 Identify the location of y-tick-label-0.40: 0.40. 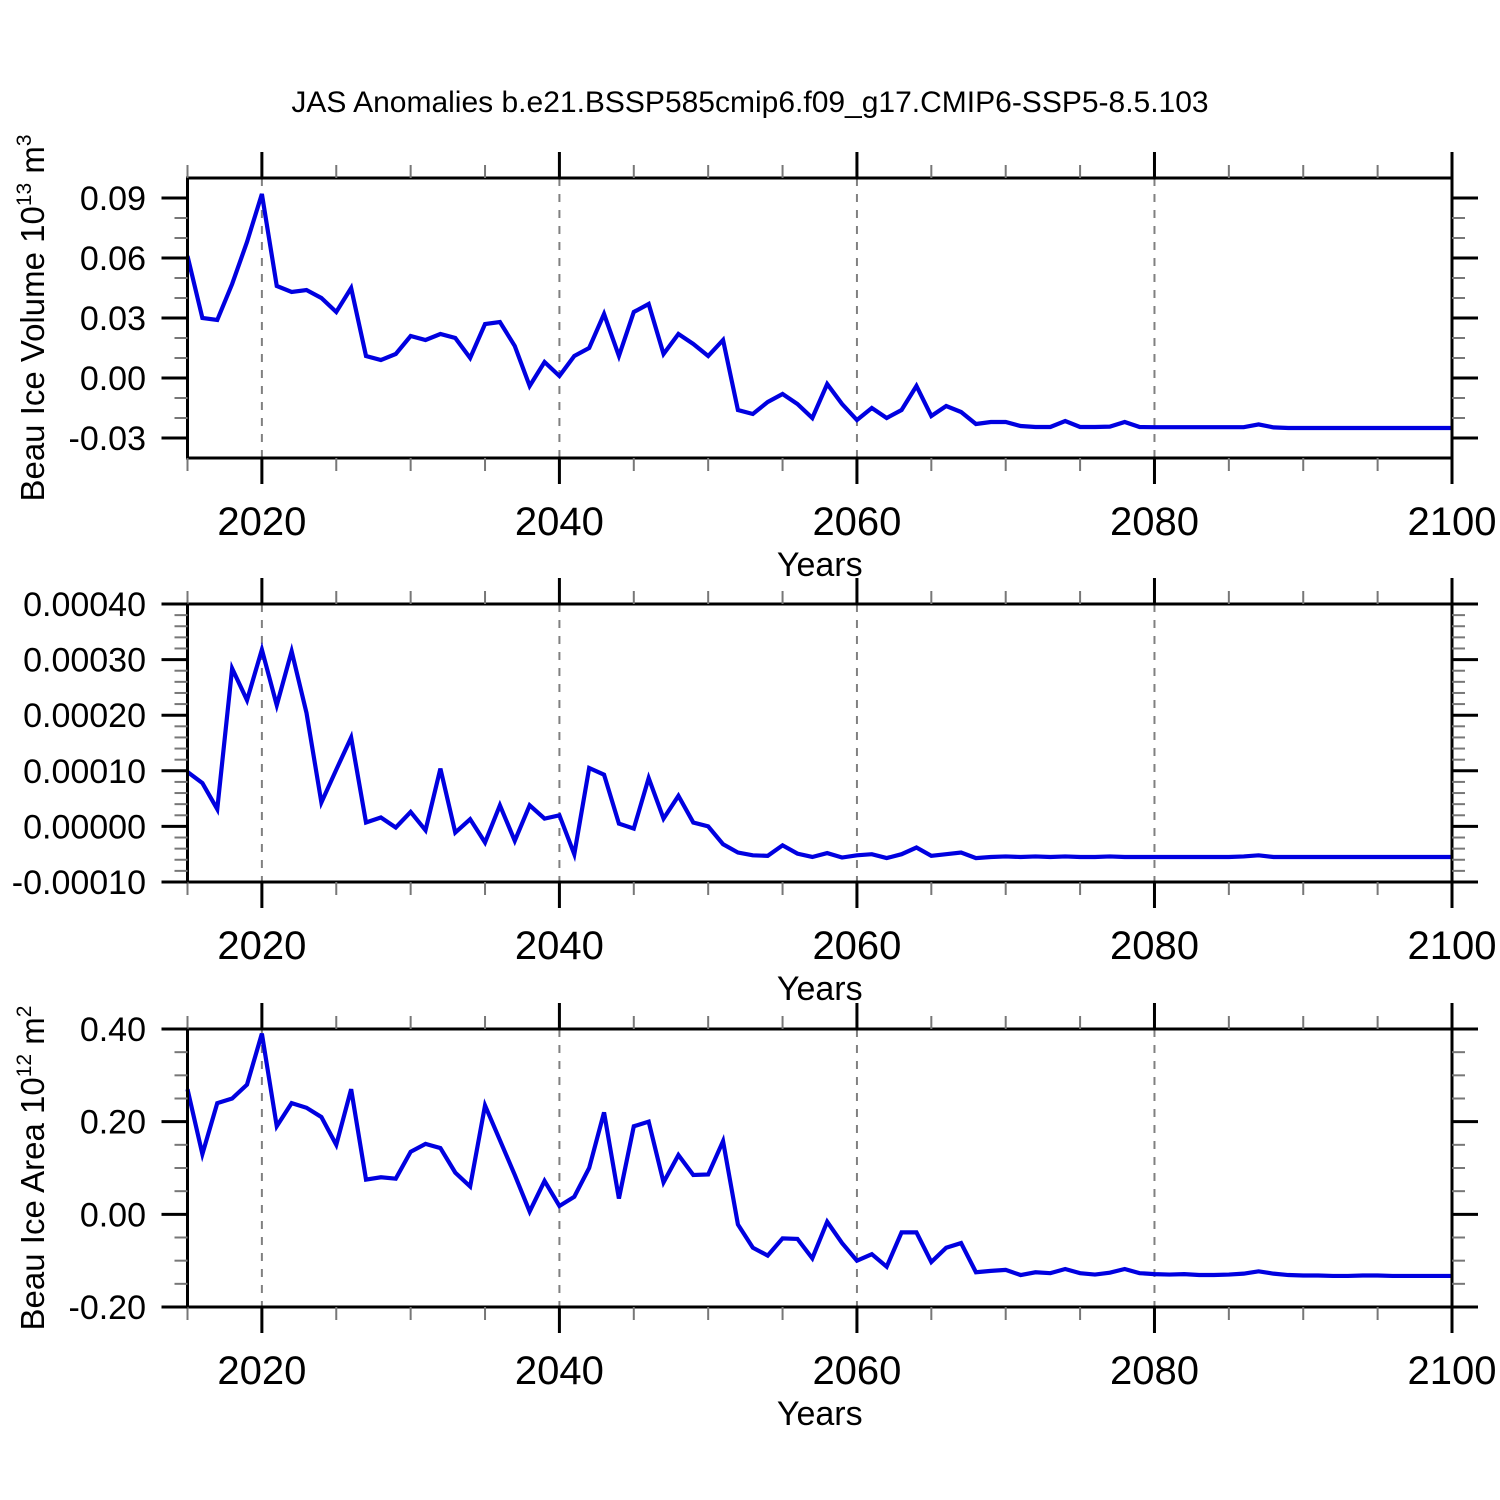
(113, 1030).